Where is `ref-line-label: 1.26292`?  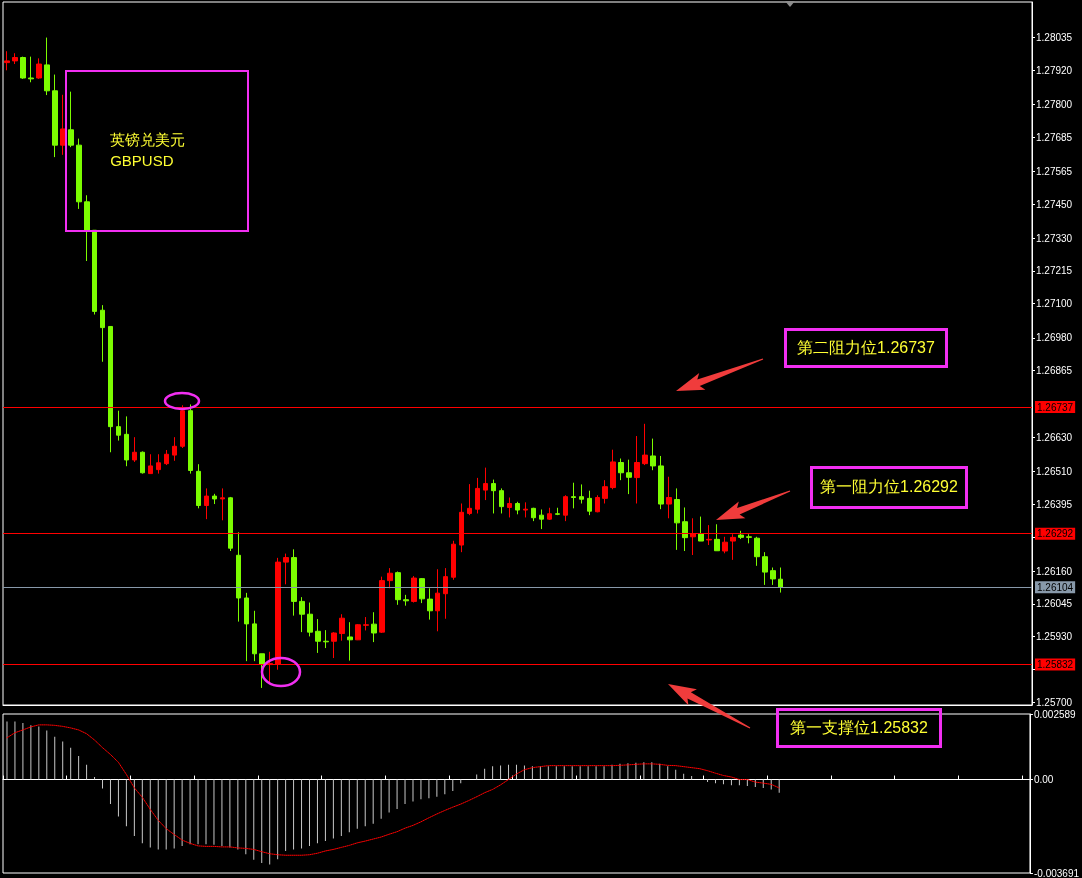 ref-line-label: 1.26292 is located at coordinates (1055, 534).